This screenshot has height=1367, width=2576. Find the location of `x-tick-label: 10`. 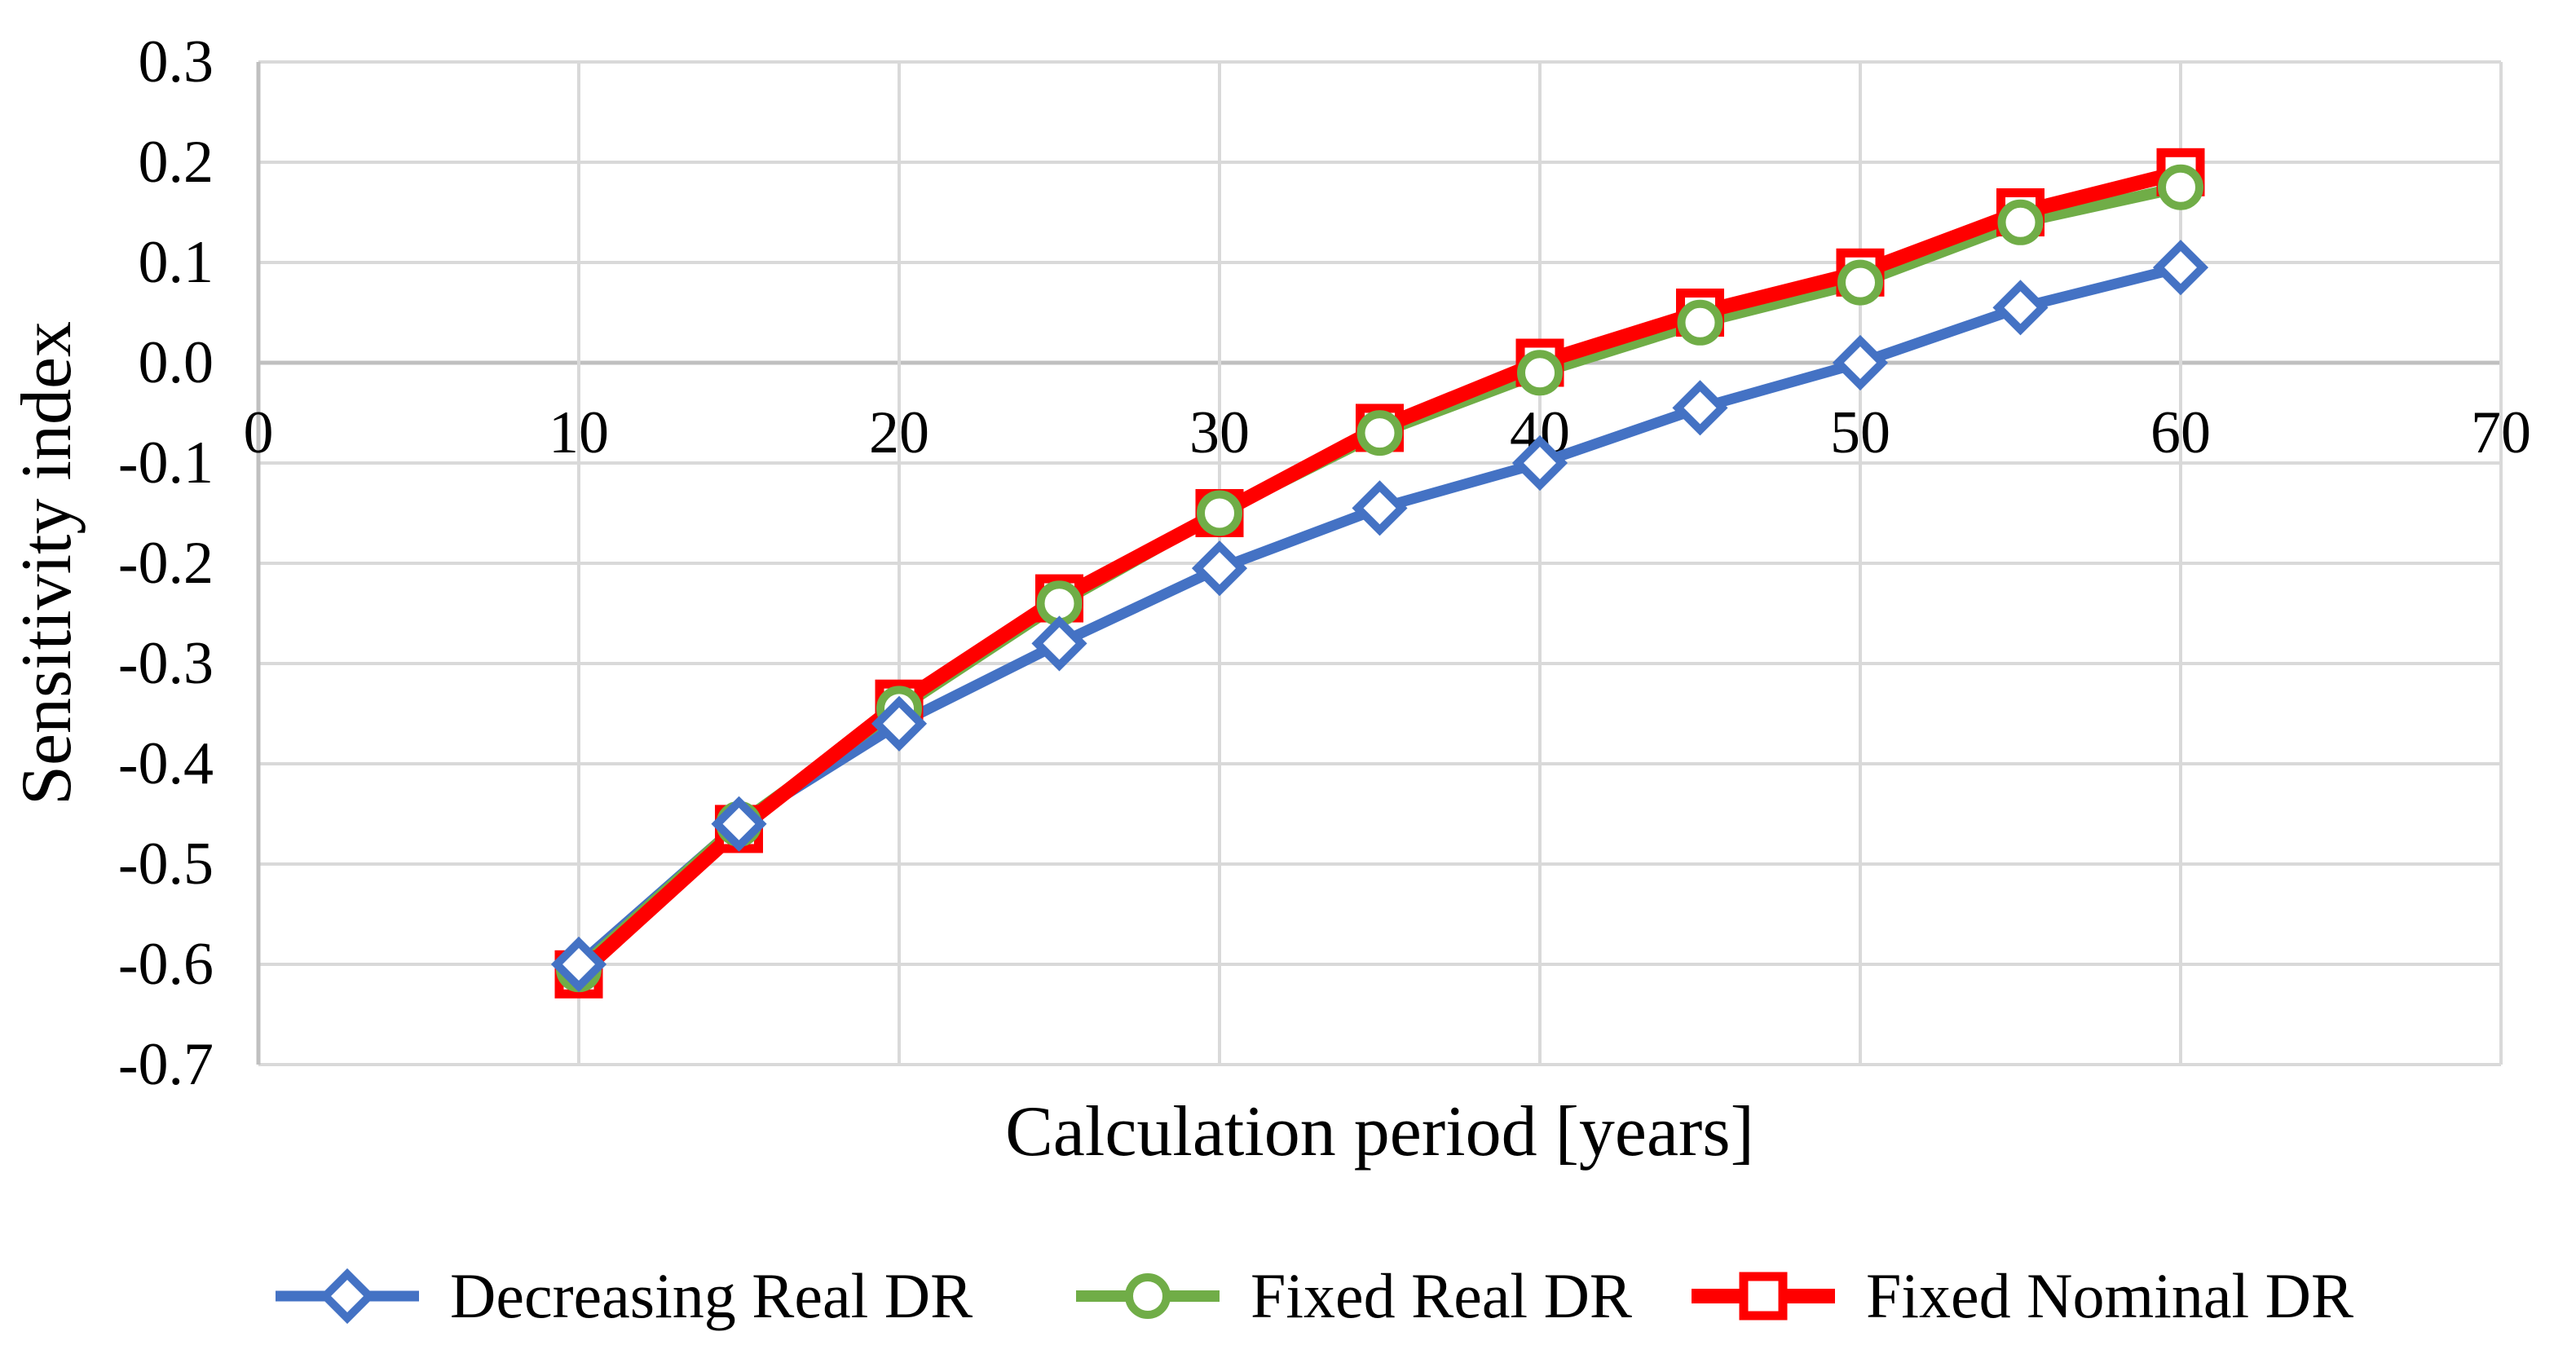

x-tick-label: 10 is located at coordinates (579, 432).